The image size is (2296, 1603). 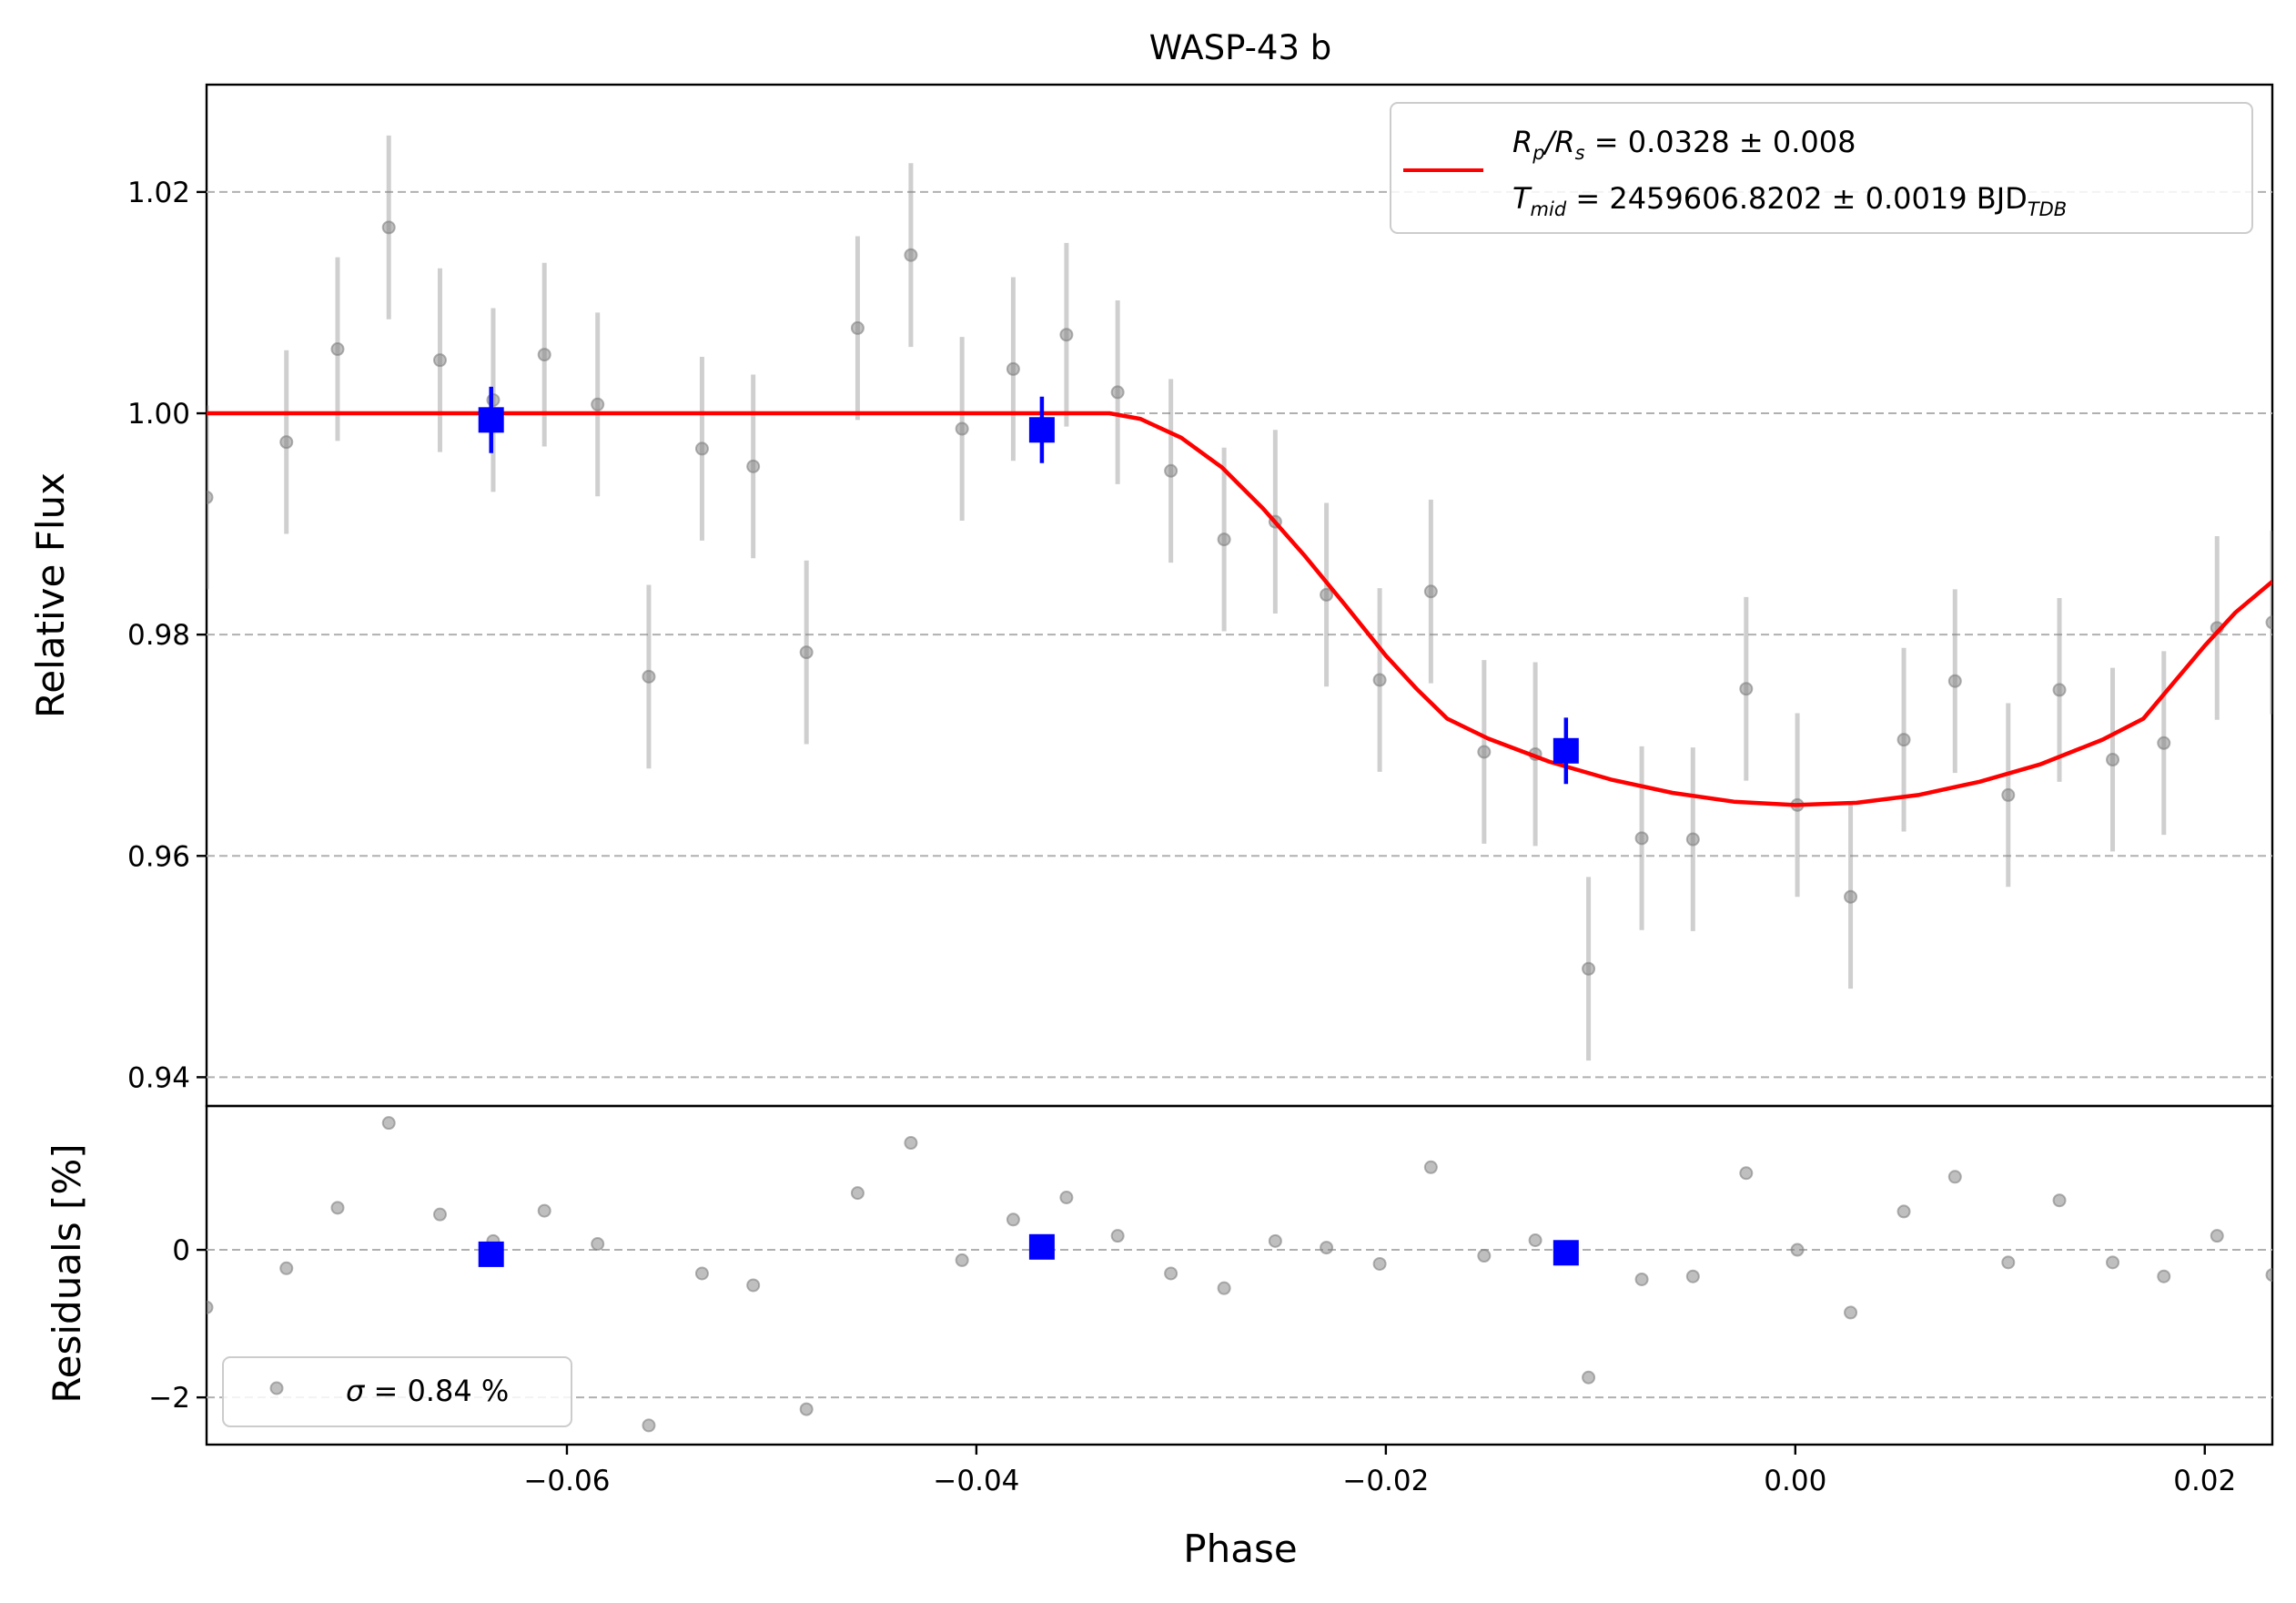 What do you see at coordinates (158, 414) in the screenshot?
I see `y-tick-label: 1.00` at bounding box center [158, 414].